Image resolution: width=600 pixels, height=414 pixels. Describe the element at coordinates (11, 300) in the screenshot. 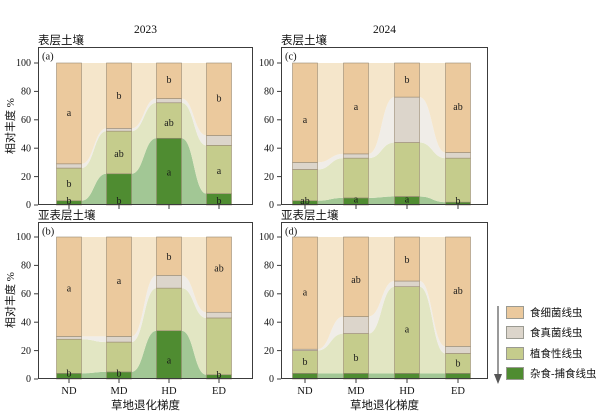

I see `y-axis-title-bottom: 相对丰度 %` at that location.